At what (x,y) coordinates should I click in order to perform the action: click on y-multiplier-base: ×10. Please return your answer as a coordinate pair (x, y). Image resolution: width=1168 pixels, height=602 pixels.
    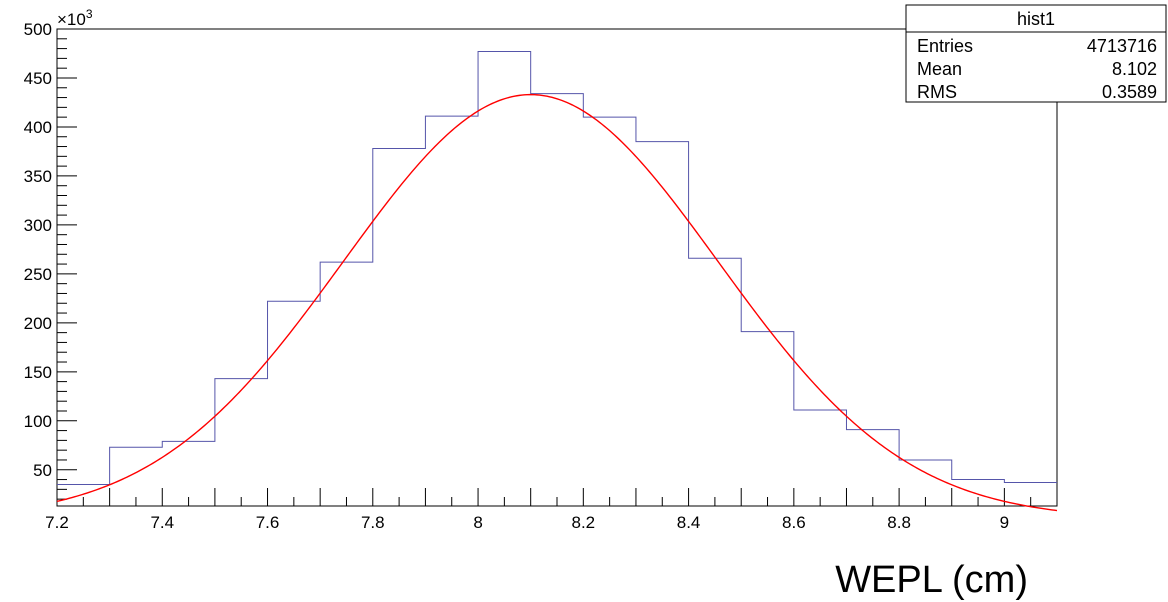
    Looking at the image, I should click on (71, 19).